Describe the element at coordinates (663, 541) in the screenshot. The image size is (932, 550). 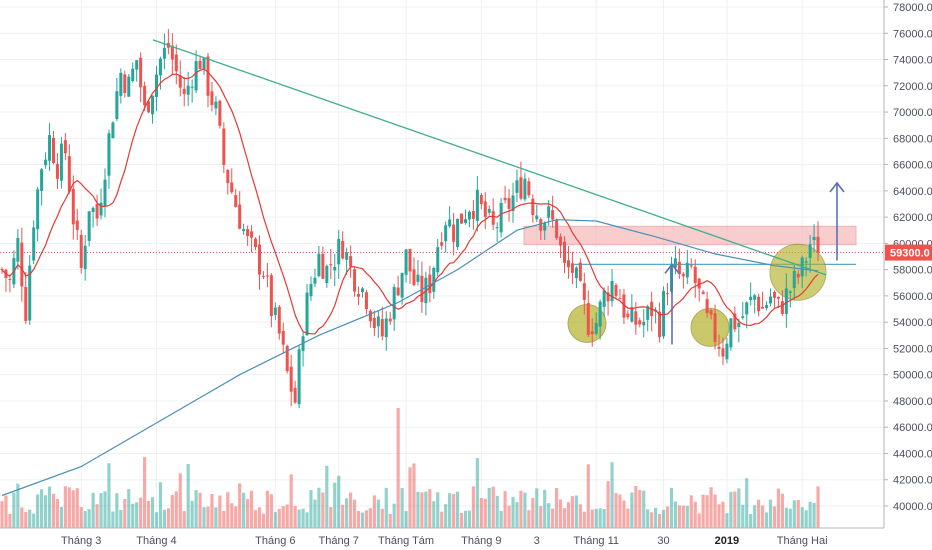
I see `time-tick-label: 30` at that location.